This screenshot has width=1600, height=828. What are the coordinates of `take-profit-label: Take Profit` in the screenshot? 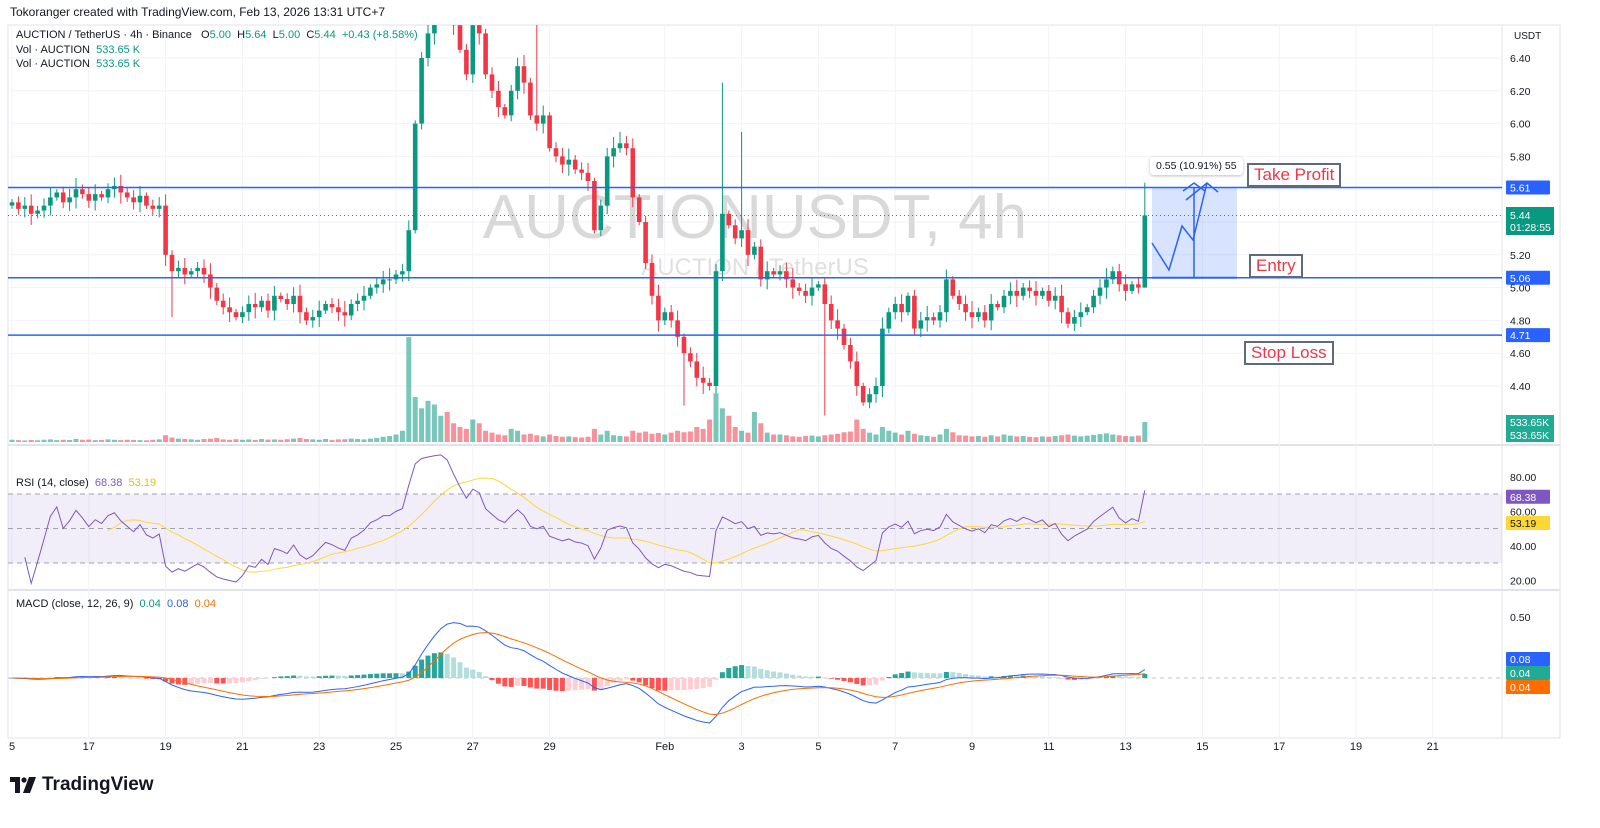 It's located at (1294, 175).